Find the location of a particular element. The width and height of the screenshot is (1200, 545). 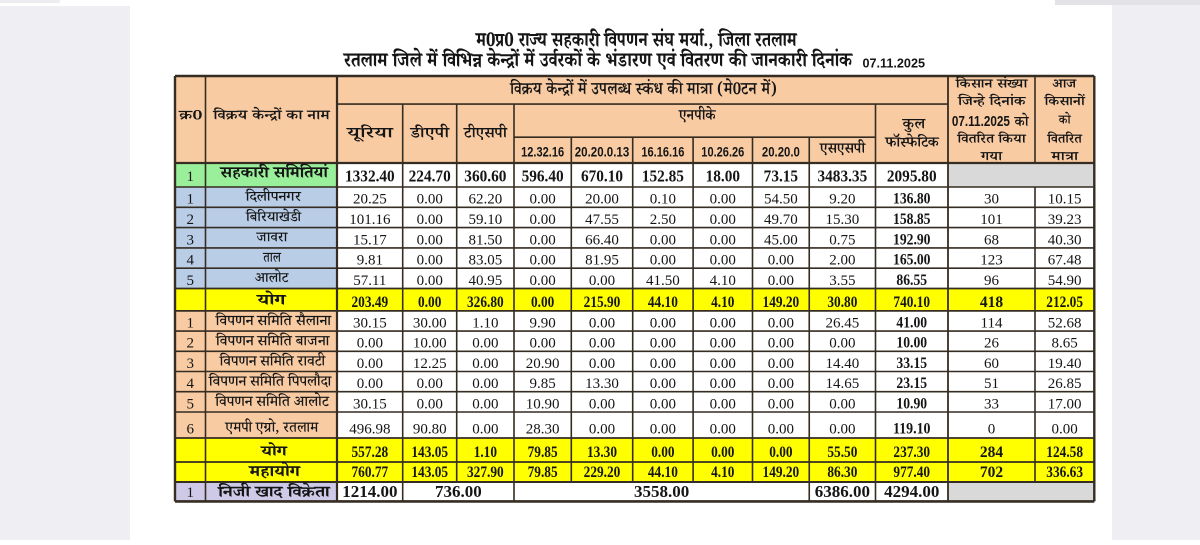

svg-text: 5 is located at coordinates (191, 404).